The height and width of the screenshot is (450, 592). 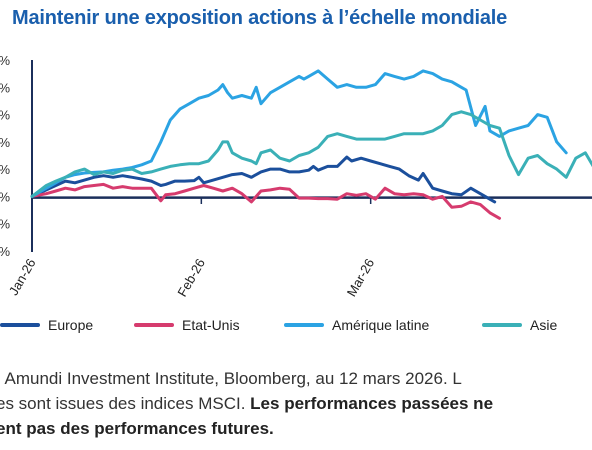 I want to click on legend-swatch-amerique-latine, so click(x=304, y=325).